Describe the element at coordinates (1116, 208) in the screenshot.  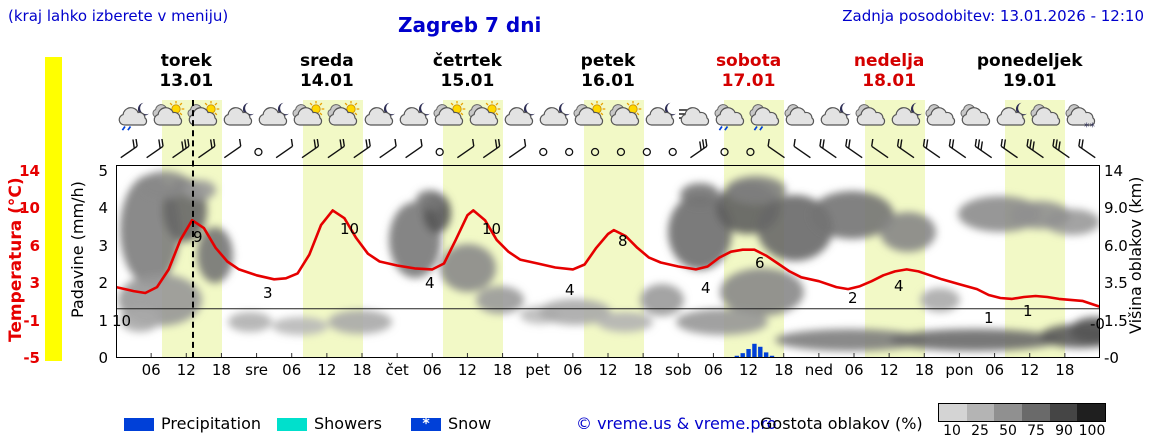
I see `cloud-height-axis-tick: 9.0` at that location.